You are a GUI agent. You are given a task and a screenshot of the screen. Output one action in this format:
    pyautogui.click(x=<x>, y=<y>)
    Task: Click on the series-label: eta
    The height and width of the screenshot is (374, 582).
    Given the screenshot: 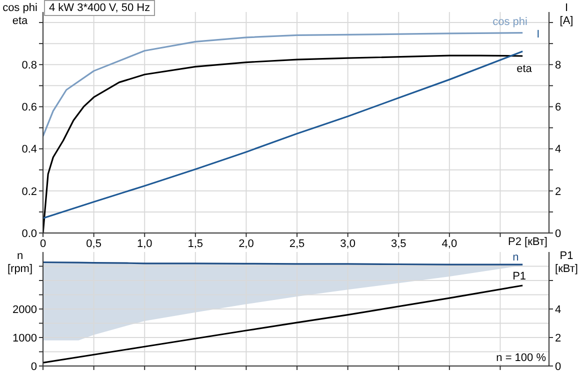 What is the action you would take?
    pyautogui.click(x=524, y=68)
    